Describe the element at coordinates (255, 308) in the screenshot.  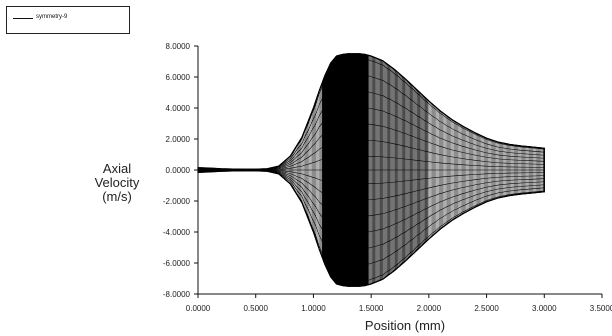
I see `x-tick-label: 0.5000` at that location.